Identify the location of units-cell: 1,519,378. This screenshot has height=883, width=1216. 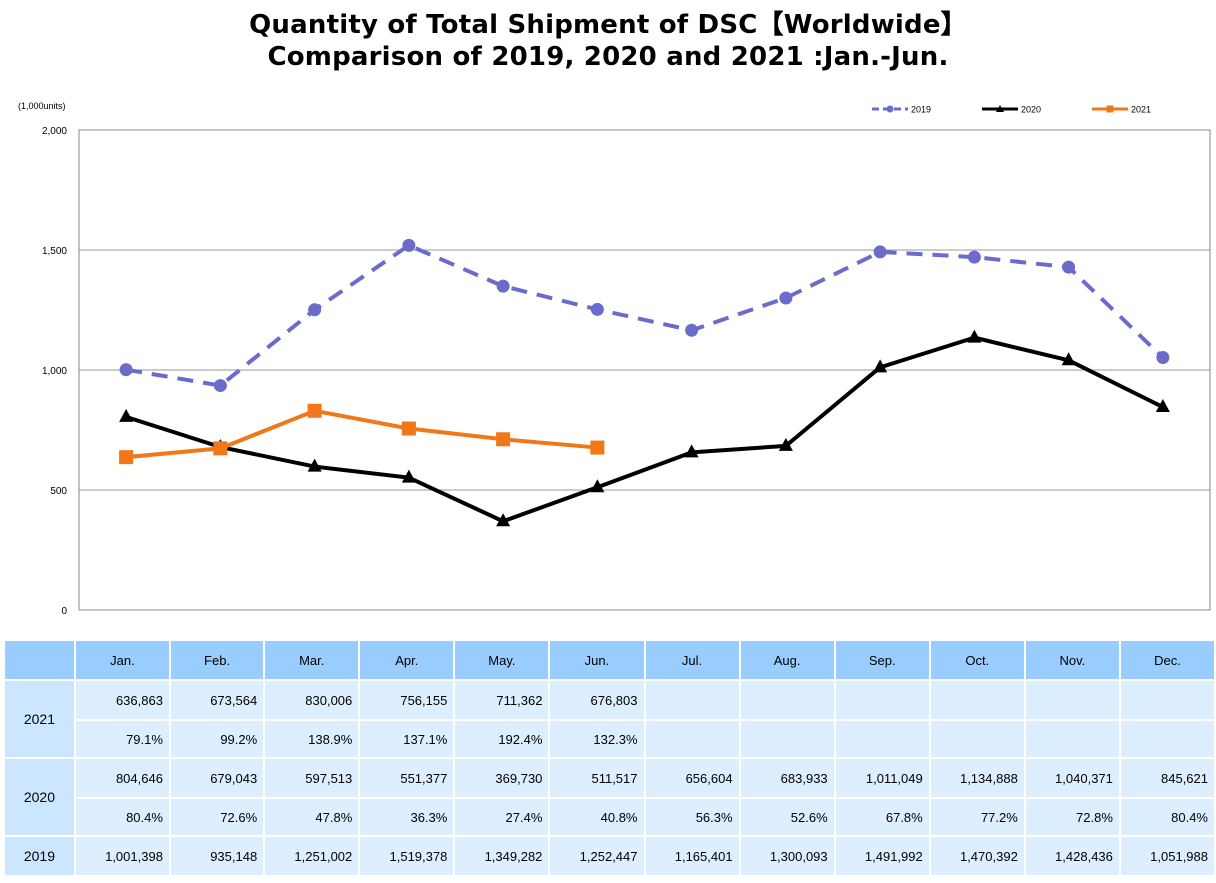
(407, 856).